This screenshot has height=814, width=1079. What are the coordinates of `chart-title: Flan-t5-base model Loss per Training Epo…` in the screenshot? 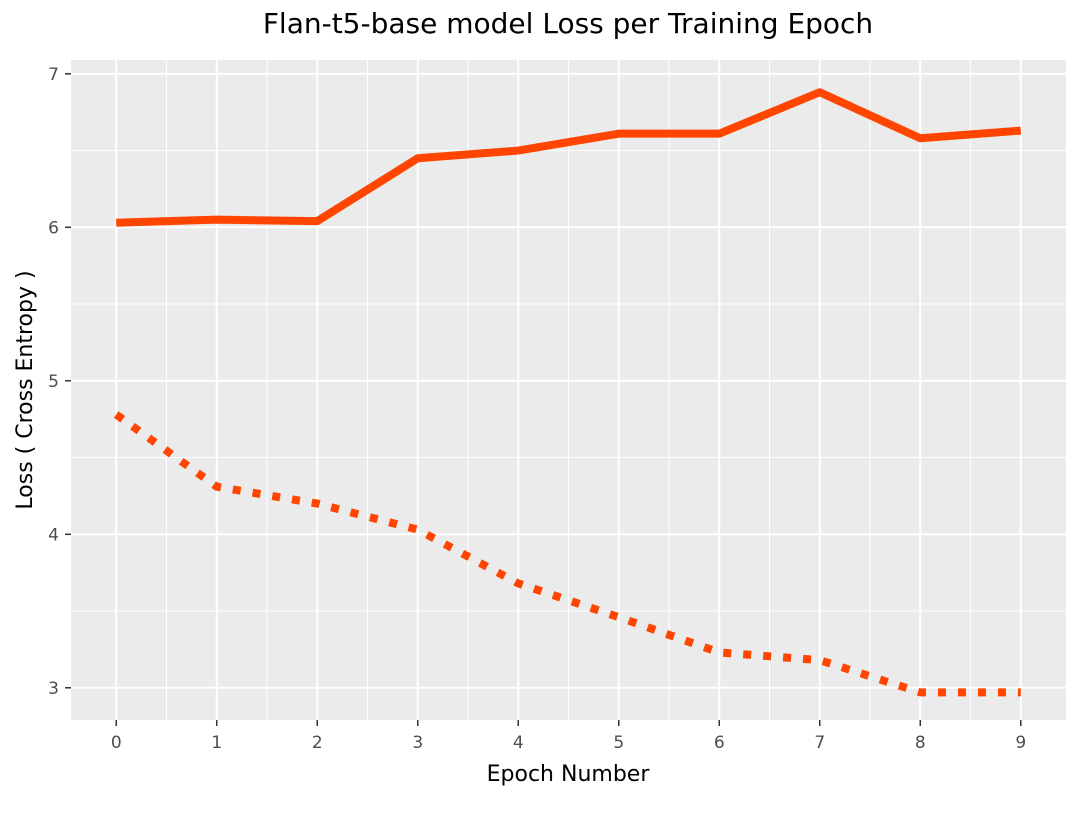 It's located at (568, 23).